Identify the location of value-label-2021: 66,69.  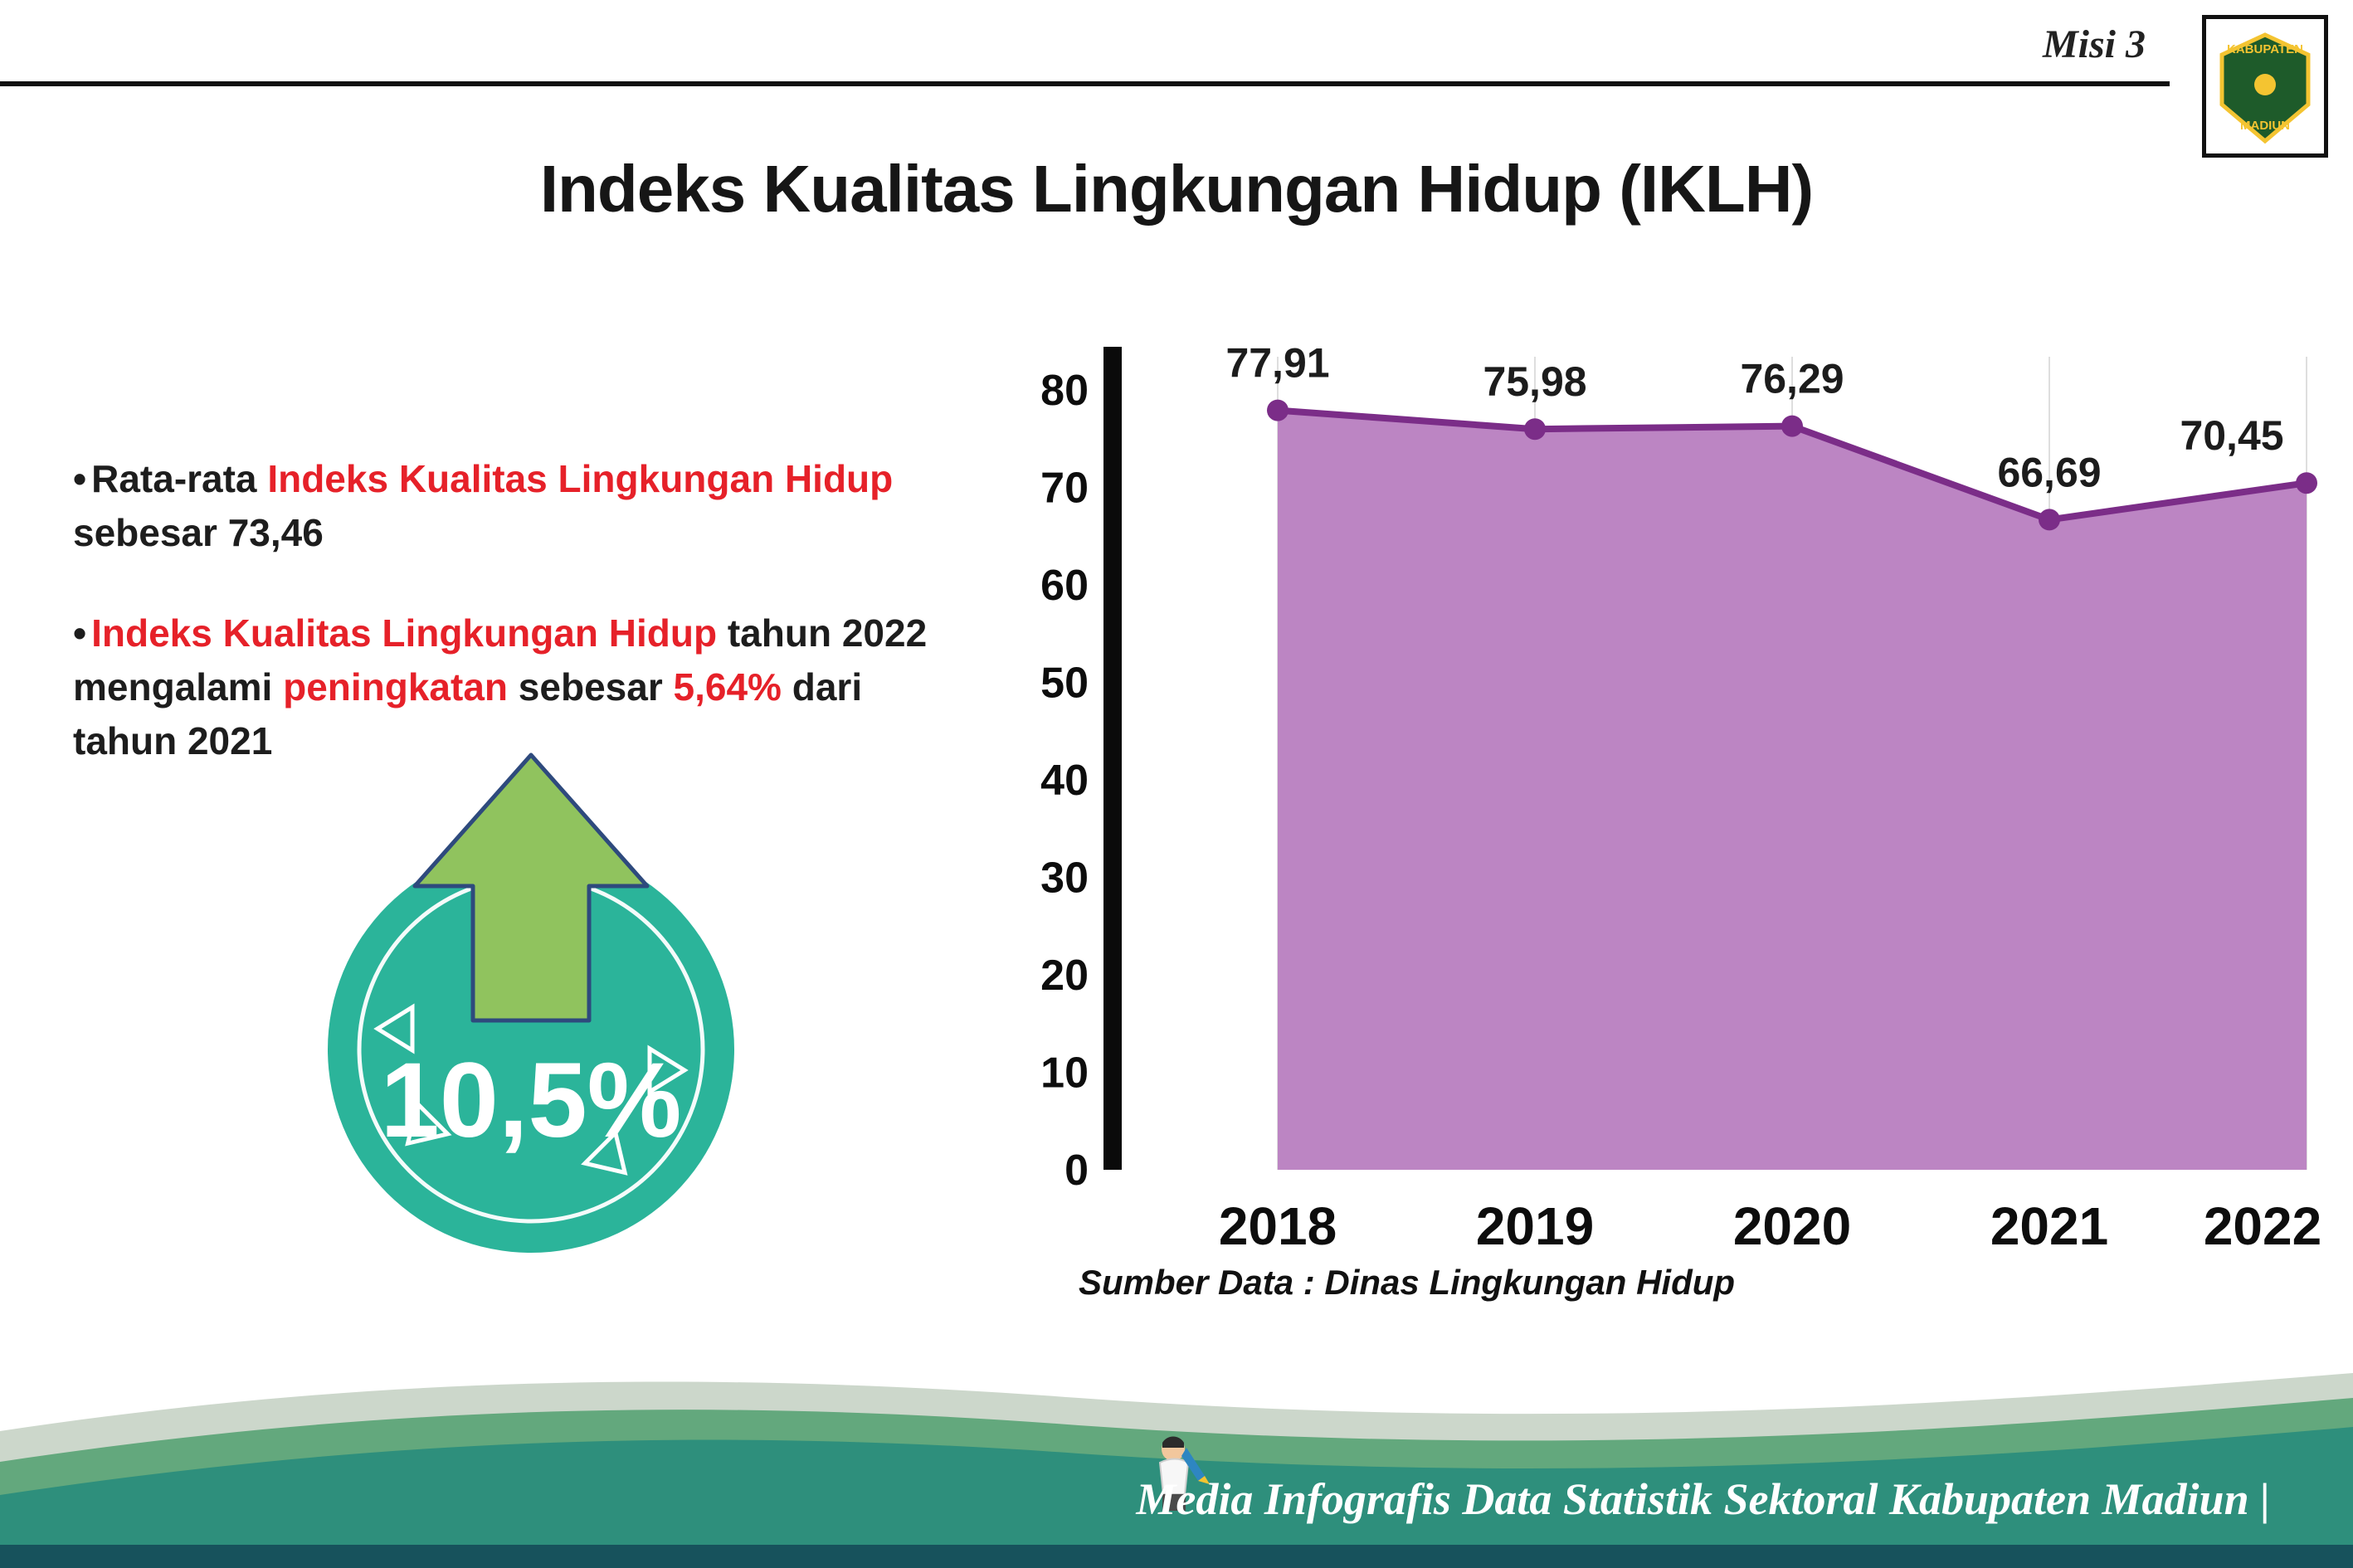
(2049, 472).